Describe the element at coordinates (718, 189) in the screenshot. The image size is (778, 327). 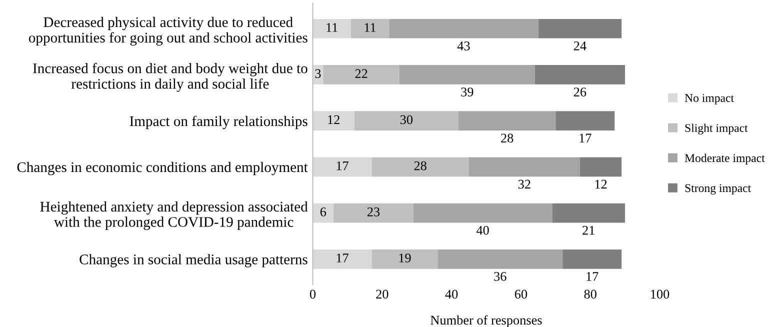
I see `legend-label: Strong impact` at that location.